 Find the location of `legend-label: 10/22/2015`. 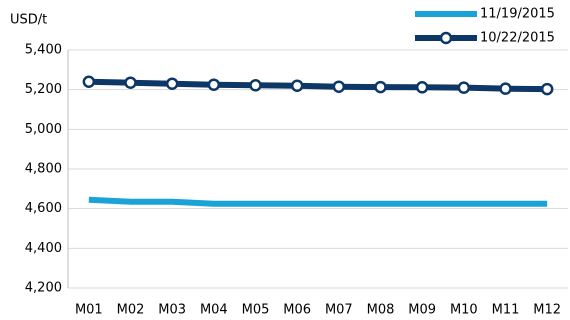

legend-label: 10/22/2015 is located at coordinates (517, 38).